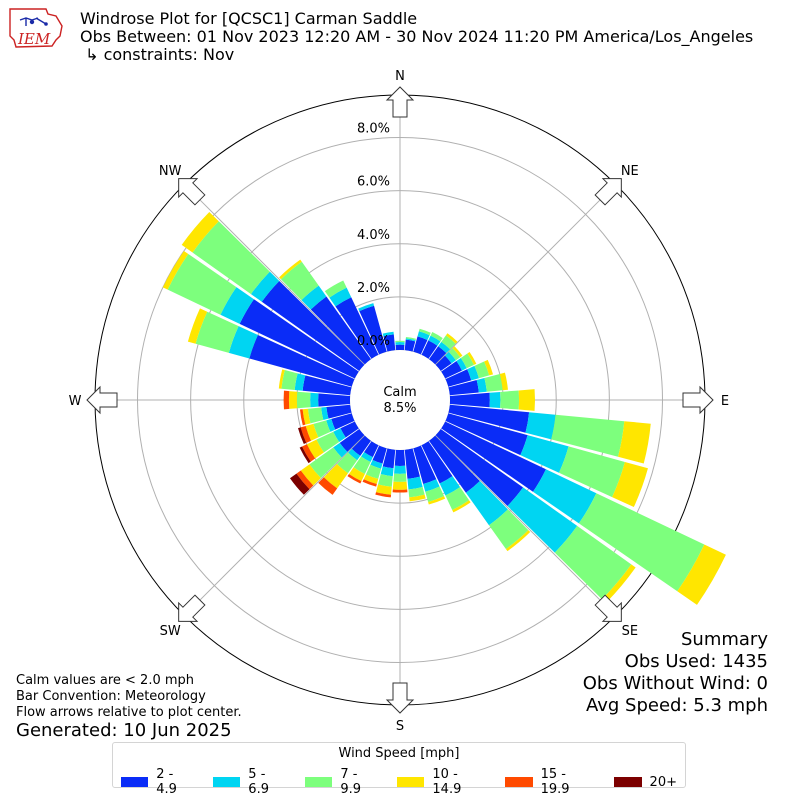 This screenshot has height=800, width=800. I want to click on legend-label-2: 7 - 9.9, so click(351, 782).